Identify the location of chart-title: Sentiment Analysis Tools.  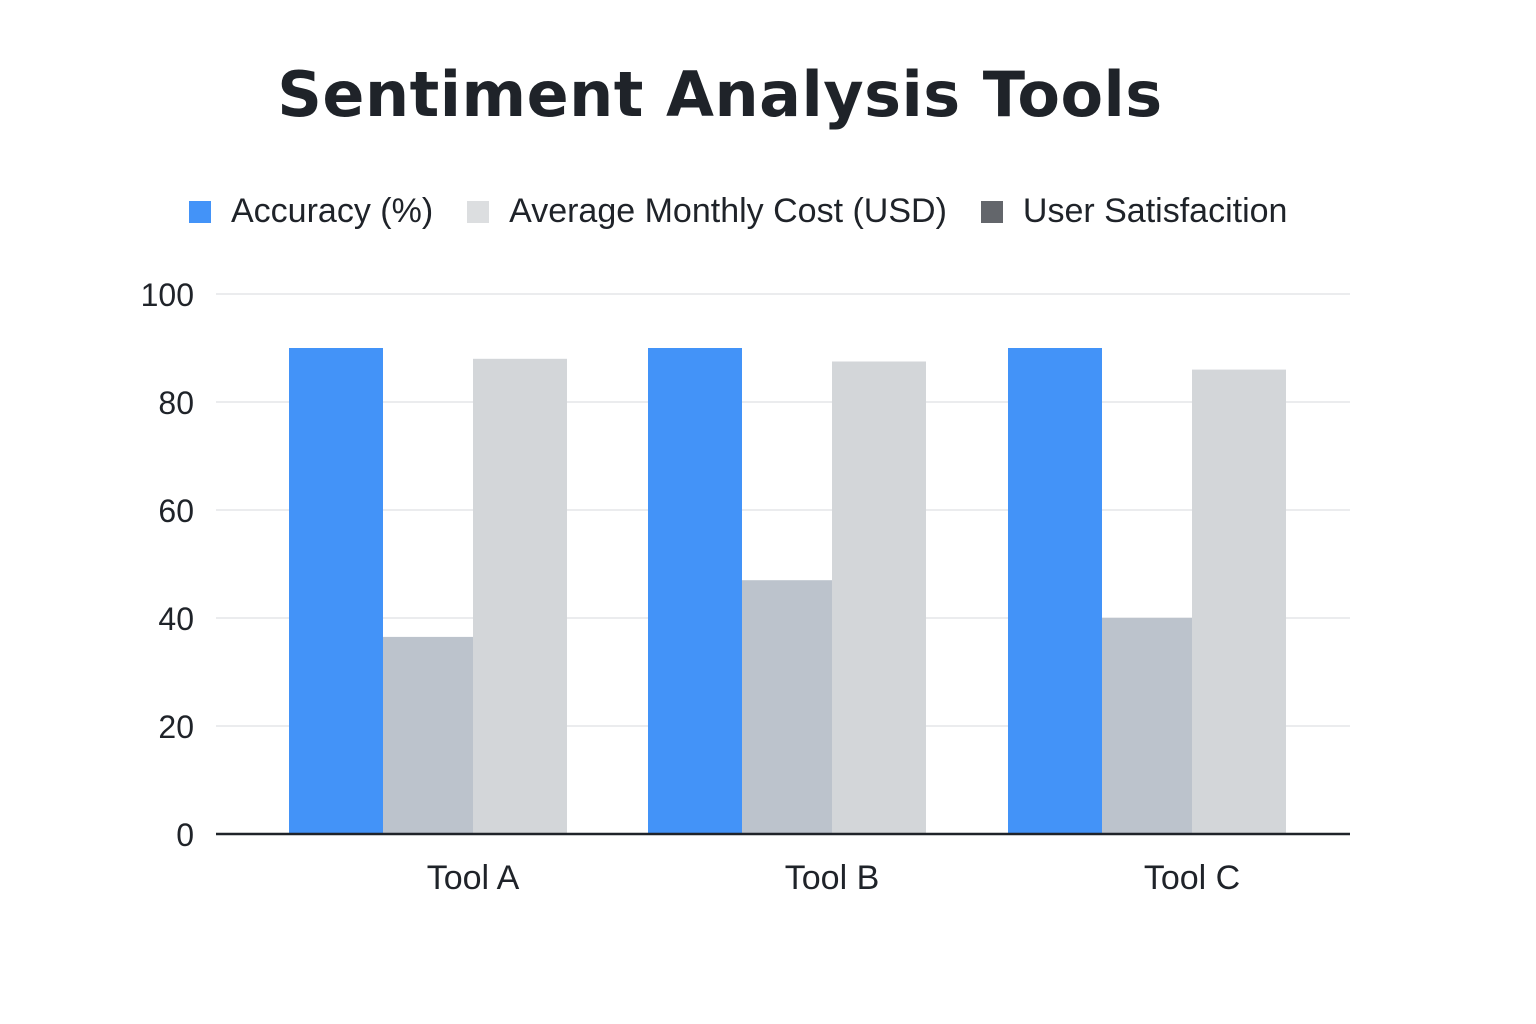
(720, 94).